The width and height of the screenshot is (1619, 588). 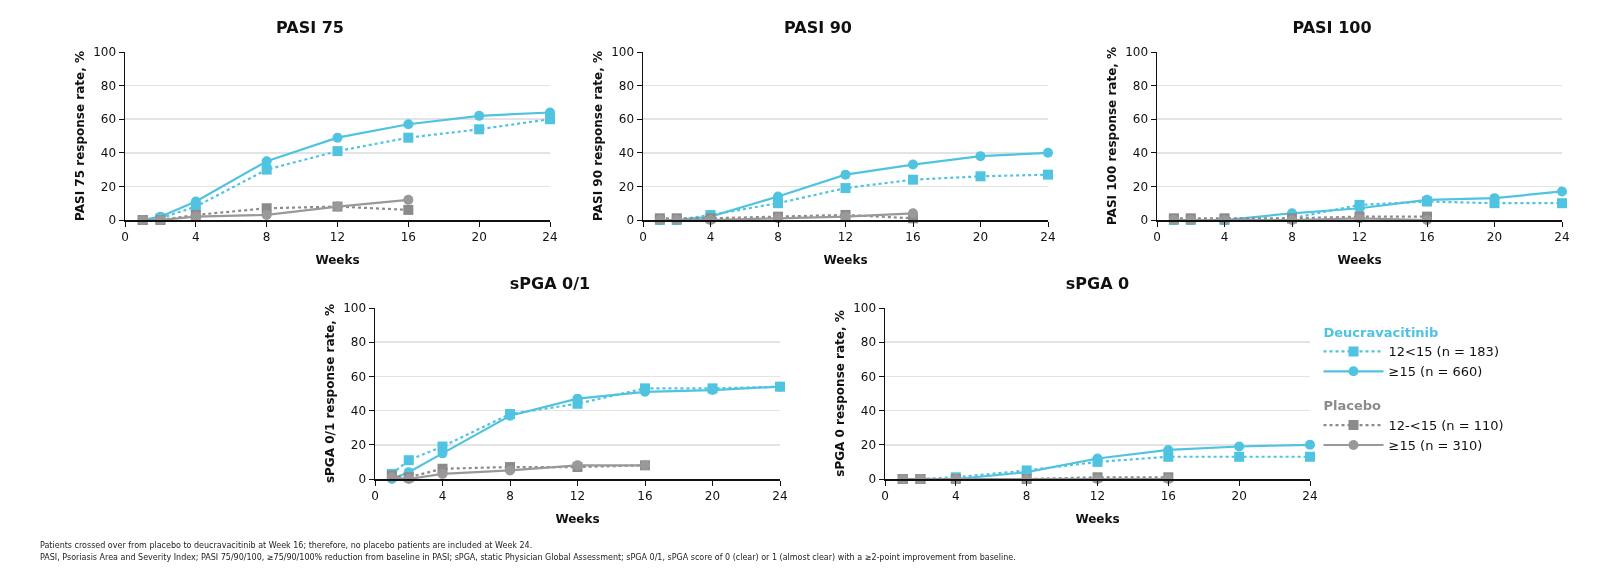 I want to click on legend-label: ≥15 (n = 660), so click(x=1435, y=372).